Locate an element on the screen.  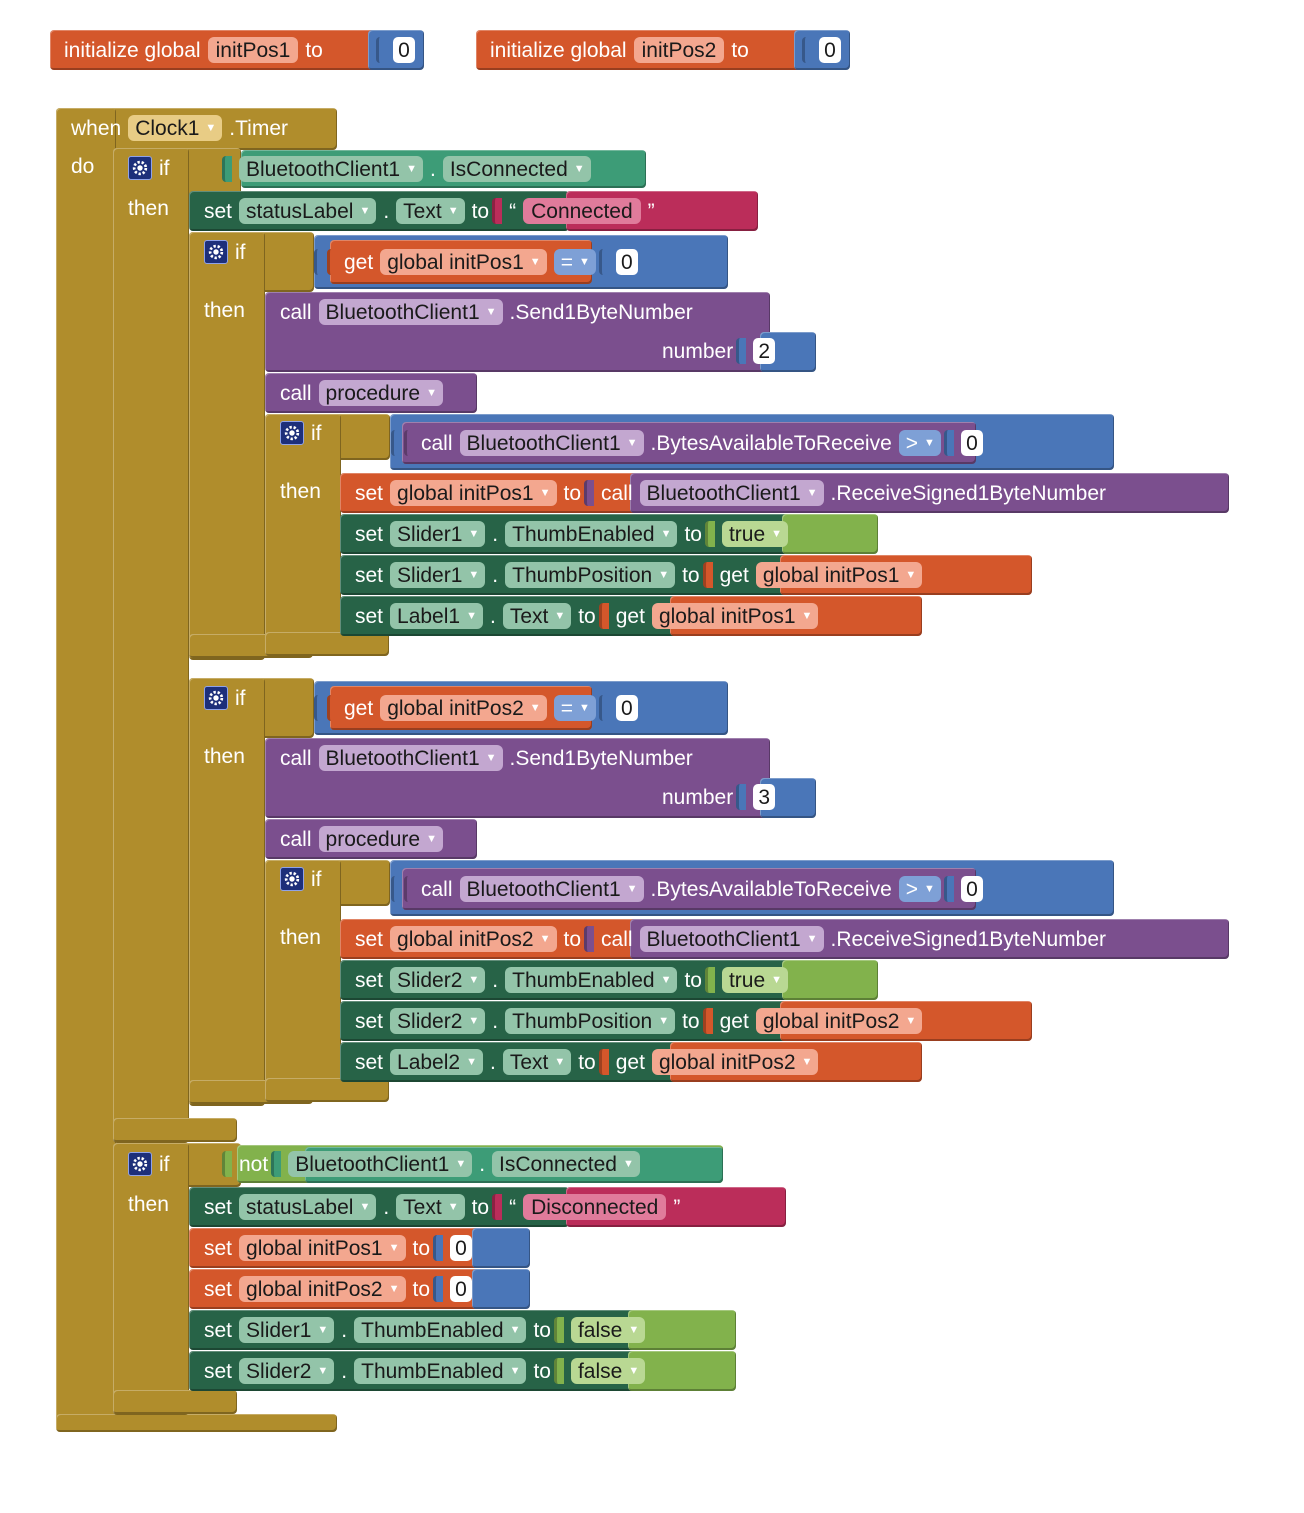
dropdown-value: ThumbEnabled is located at coordinates (583, 534).